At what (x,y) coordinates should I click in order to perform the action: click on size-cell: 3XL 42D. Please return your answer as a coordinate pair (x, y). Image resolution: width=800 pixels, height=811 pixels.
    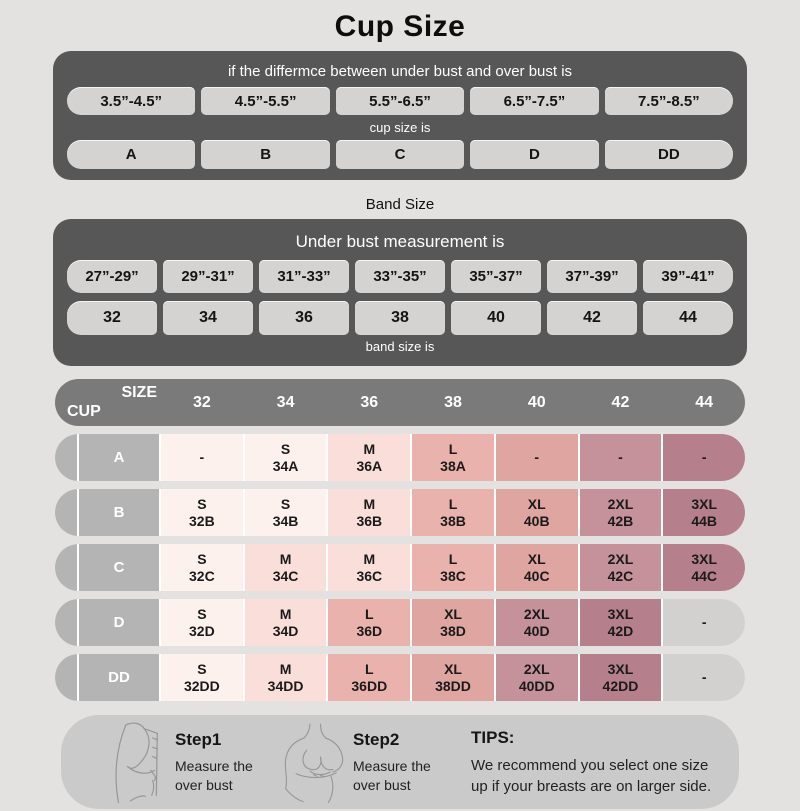
    Looking at the image, I should click on (620, 622).